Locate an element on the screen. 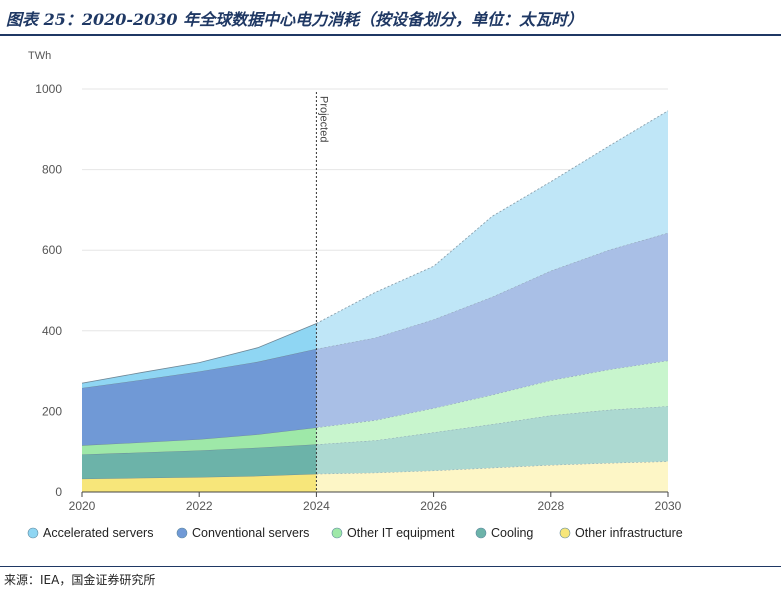 The image size is (781, 600). x-tick-label: 2022 is located at coordinates (199, 506).